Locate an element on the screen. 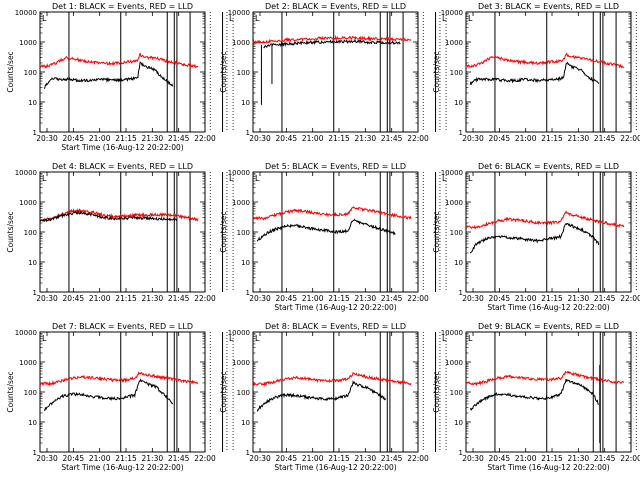  panel-title: Det 4: BLACK = Events, RED = LLD is located at coordinates (122, 166).